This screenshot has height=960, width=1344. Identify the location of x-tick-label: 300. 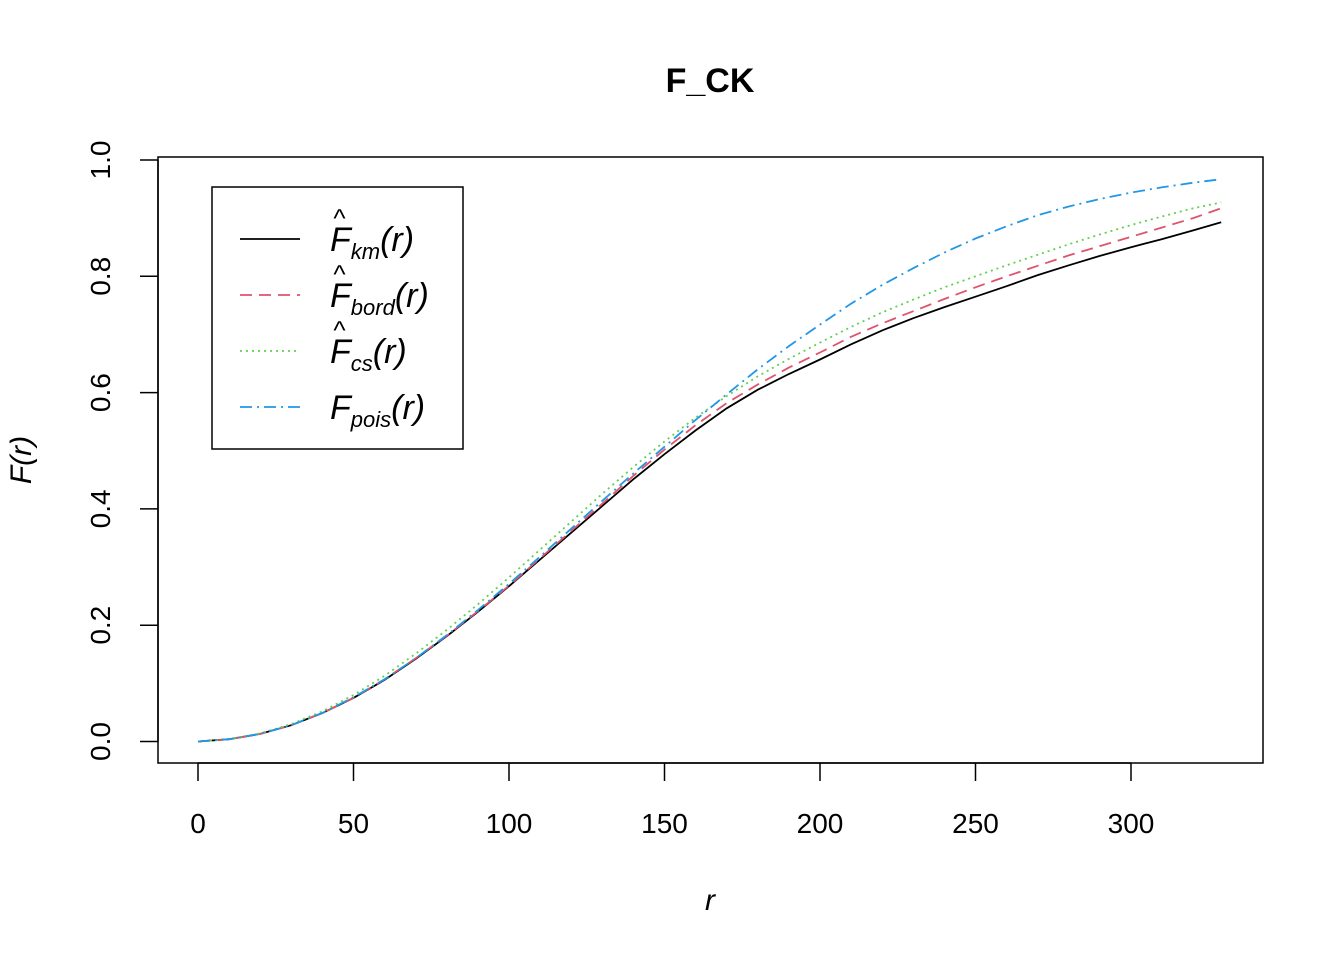
(1131, 823).